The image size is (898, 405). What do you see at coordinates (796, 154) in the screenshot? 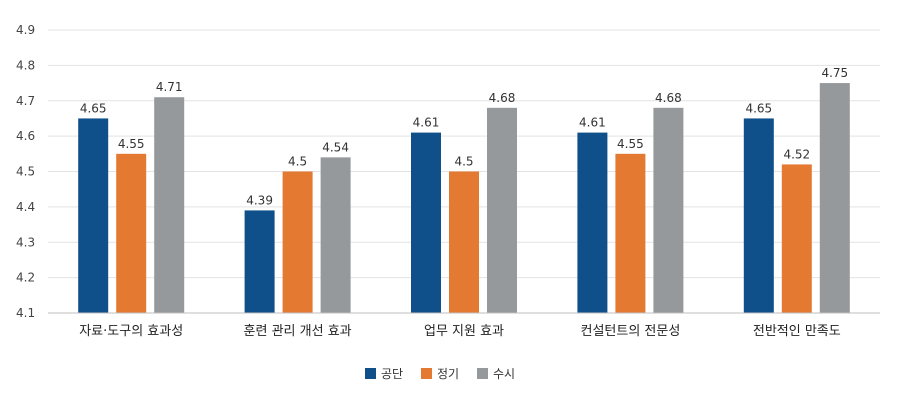
I see `data-label: 4.52` at bounding box center [796, 154].